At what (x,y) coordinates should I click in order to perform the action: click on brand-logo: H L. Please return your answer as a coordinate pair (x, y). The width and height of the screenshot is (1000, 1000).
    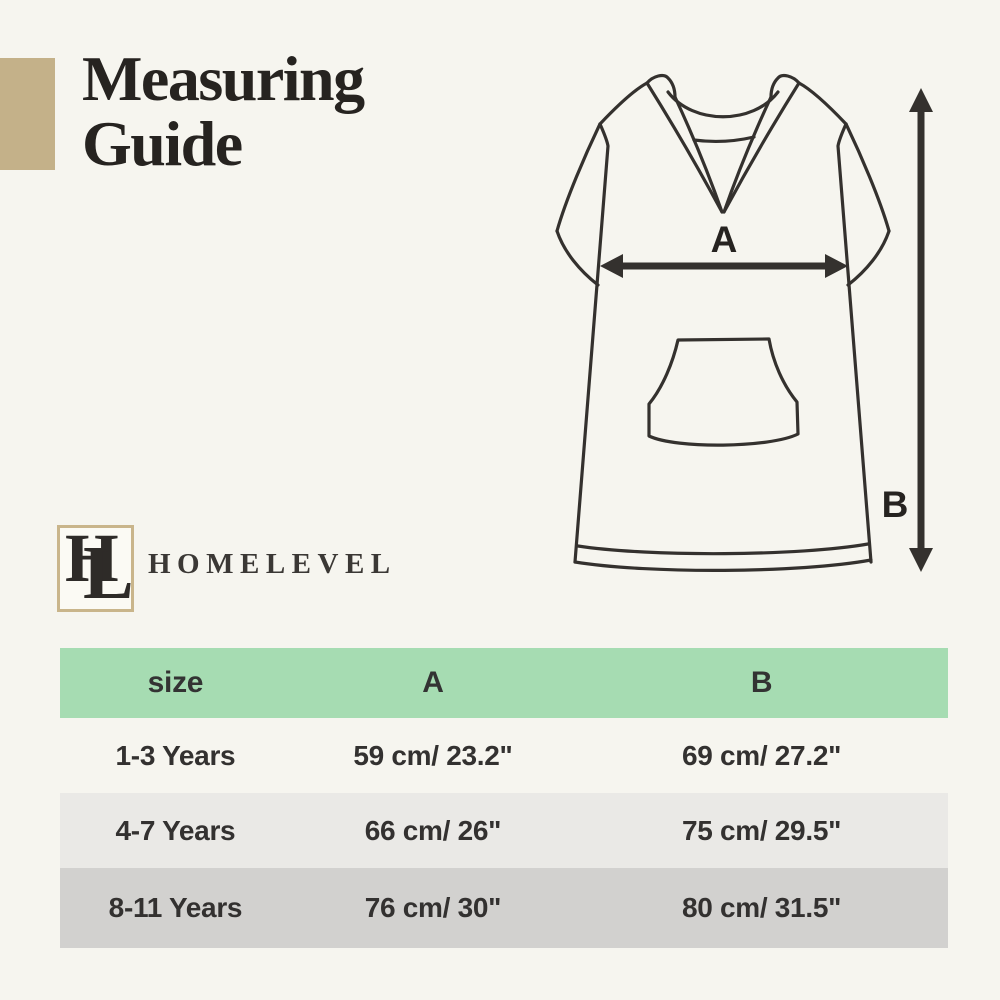
    Looking at the image, I should click on (95, 567).